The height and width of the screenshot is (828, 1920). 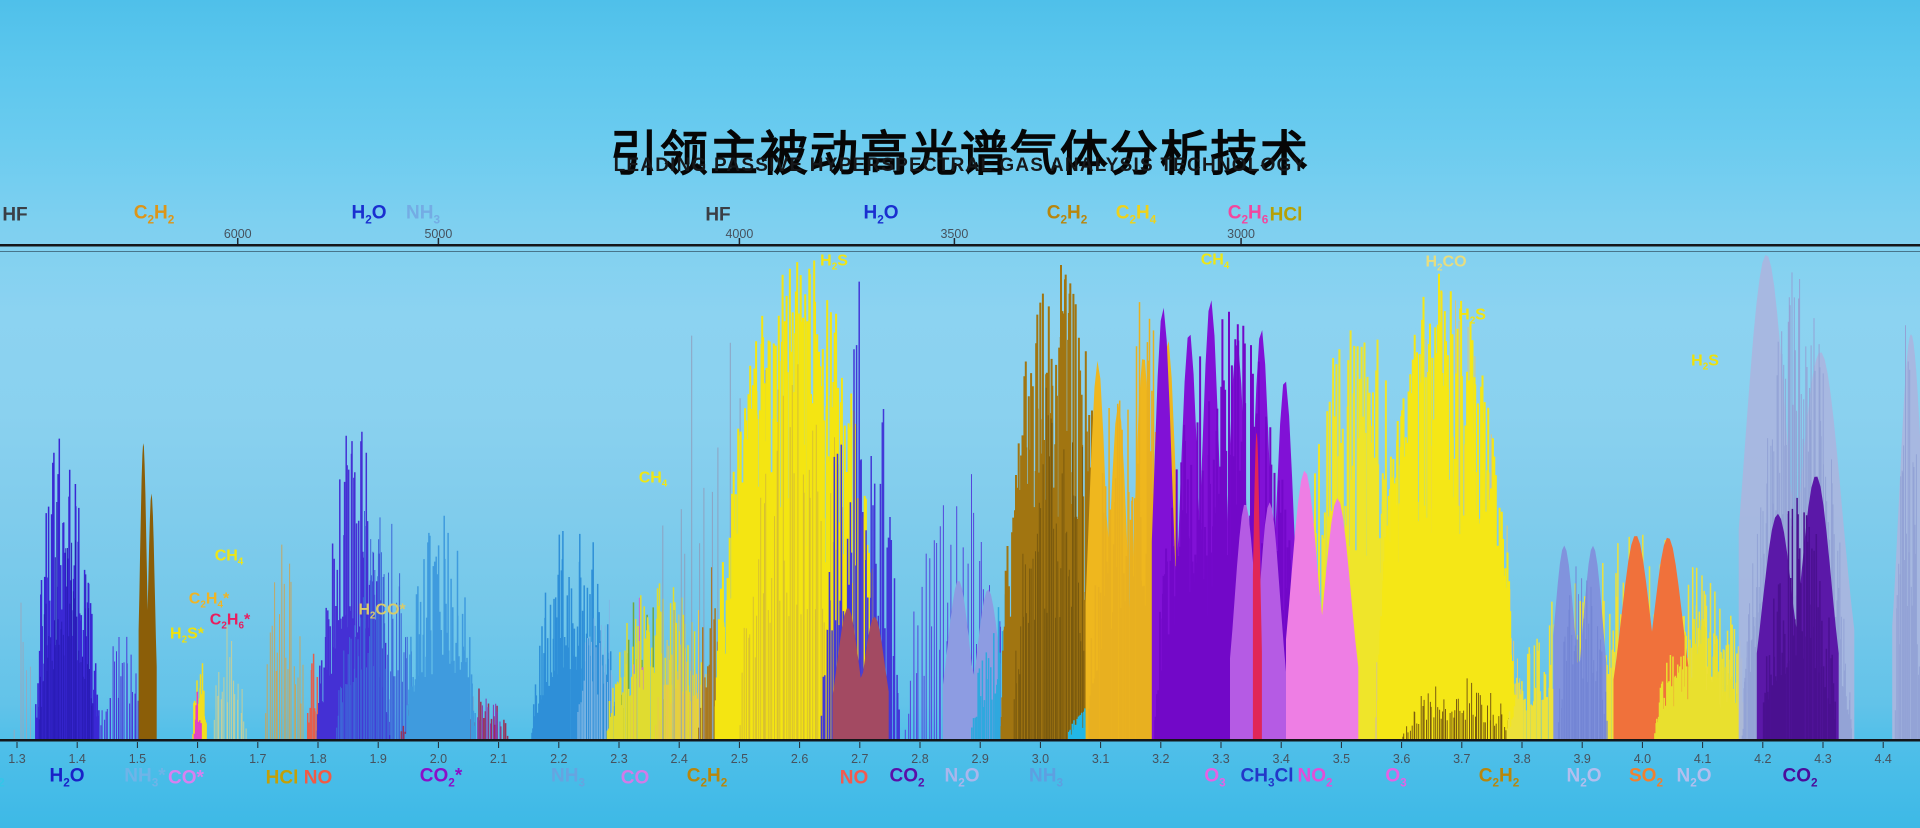 I want to click on wavelength-tick-label: 1.3, so click(x=17, y=759).